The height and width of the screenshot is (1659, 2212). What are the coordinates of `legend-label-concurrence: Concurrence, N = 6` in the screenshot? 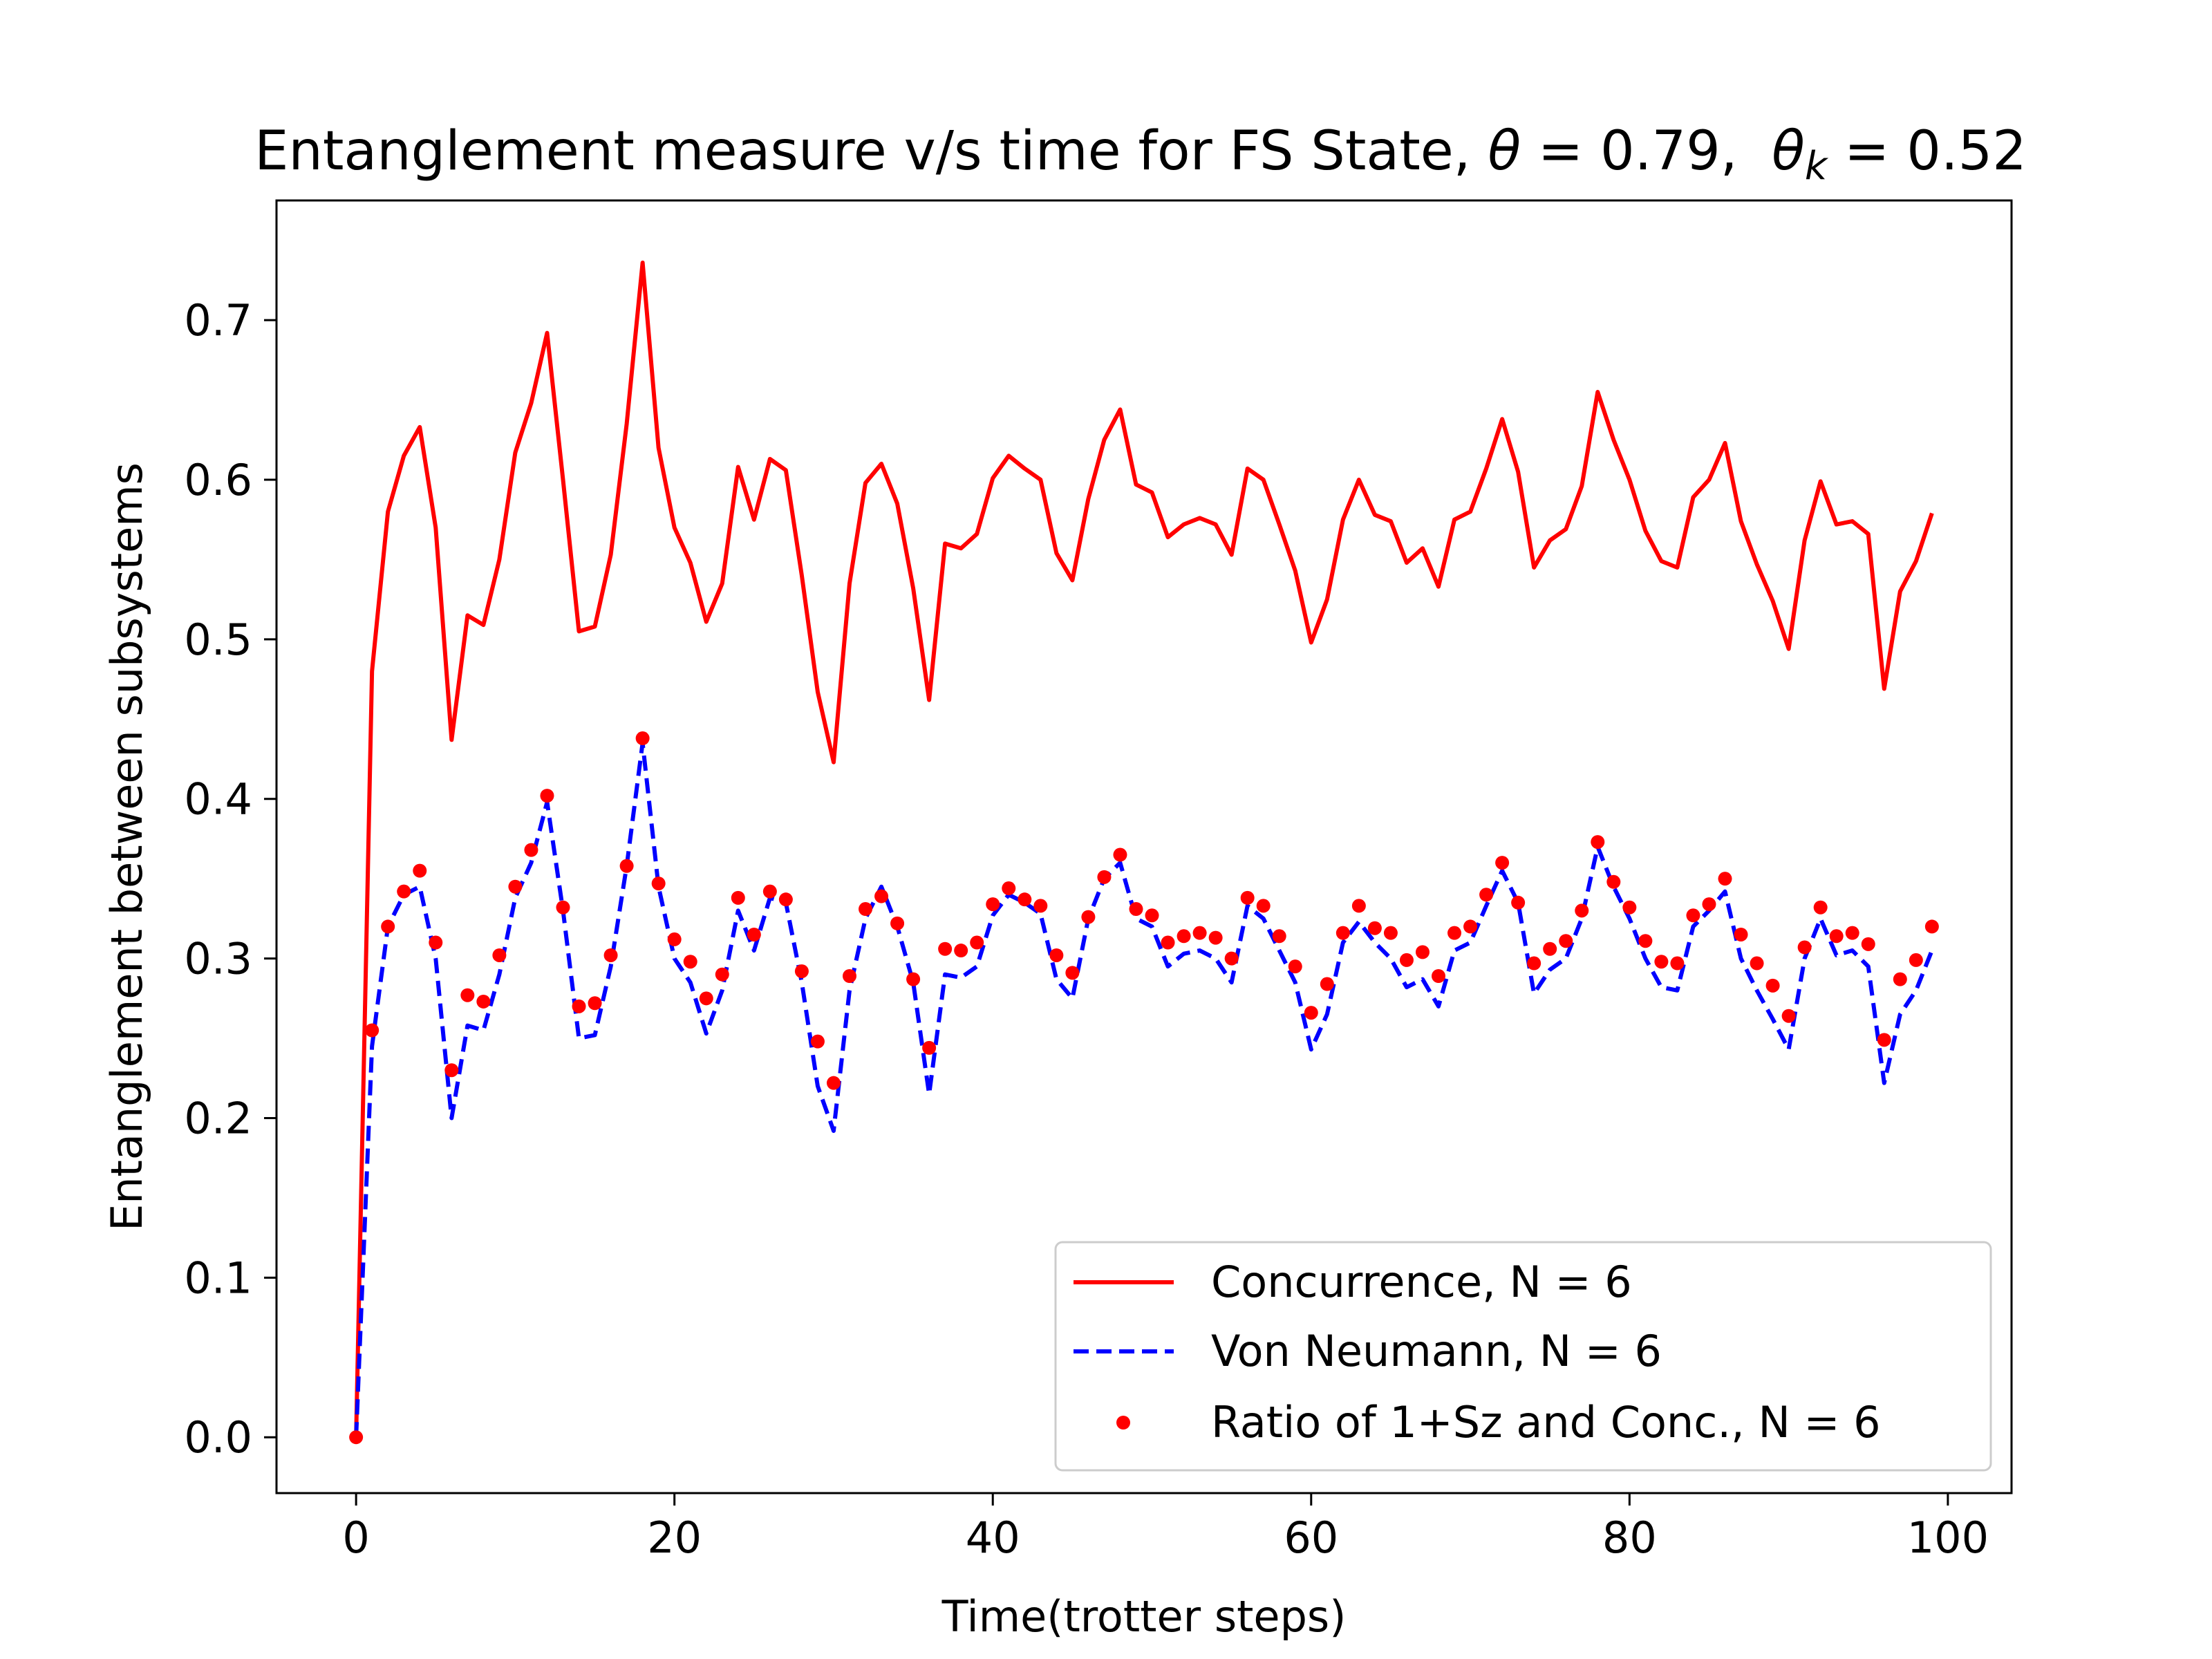 It's located at (1422, 1282).